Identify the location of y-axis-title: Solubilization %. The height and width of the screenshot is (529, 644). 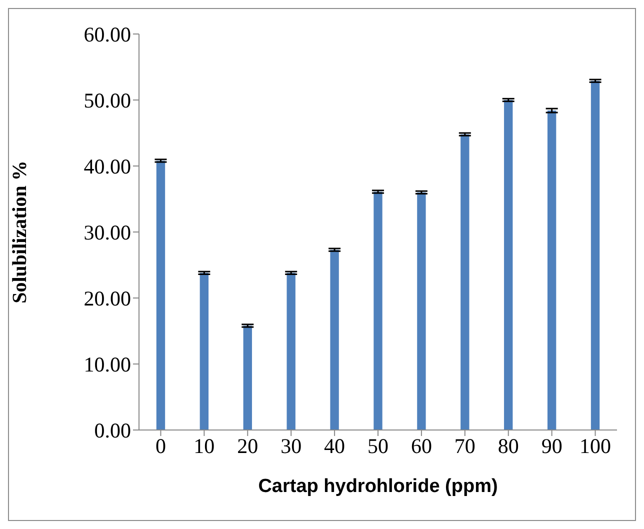
(20, 232).